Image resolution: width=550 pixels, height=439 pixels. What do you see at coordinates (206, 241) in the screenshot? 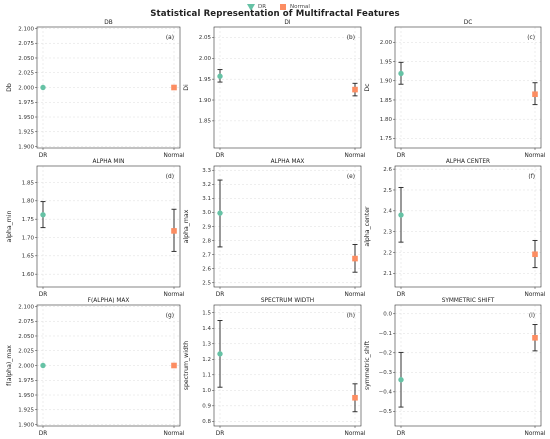
I see `y-tick-label: 2.8` at bounding box center [206, 241].